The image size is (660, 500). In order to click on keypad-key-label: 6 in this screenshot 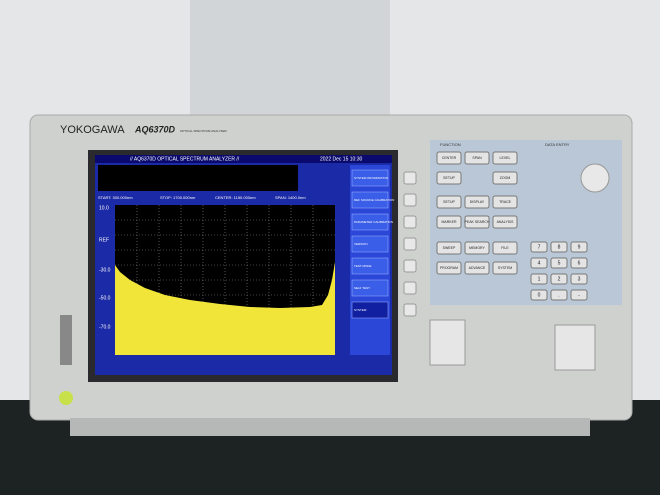, I will do `click(579, 263)`.